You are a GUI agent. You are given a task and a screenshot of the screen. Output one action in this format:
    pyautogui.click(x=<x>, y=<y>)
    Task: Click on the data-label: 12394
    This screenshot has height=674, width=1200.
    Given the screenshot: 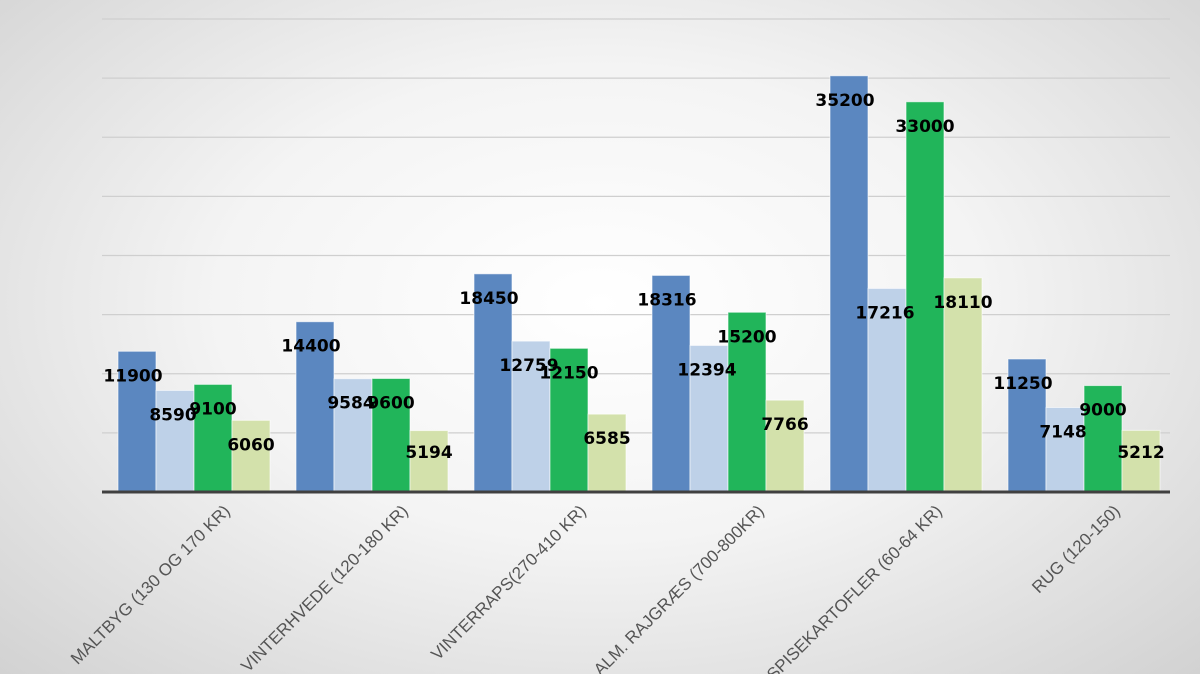 What is the action you would take?
    pyautogui.click(x=706, y=370)
    